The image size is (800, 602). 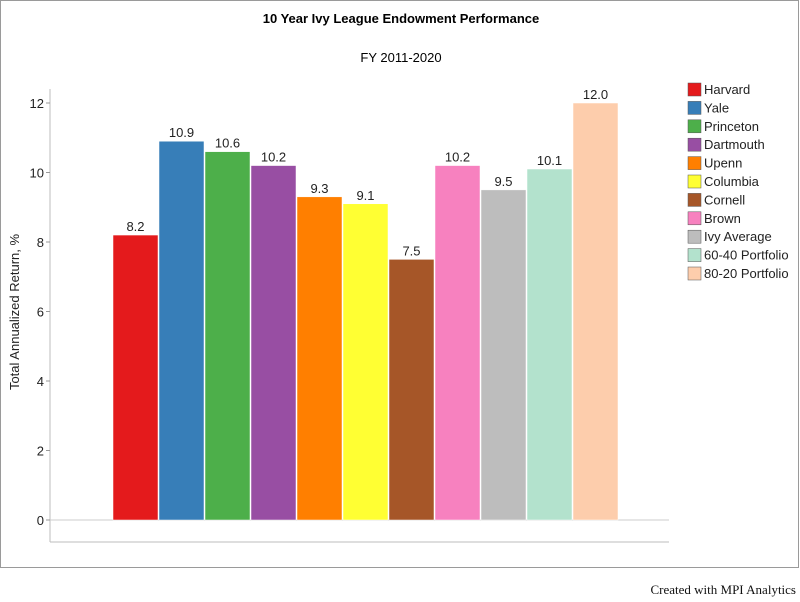 I want to click on legend-label: Upenn, so click(x=723, y=163).